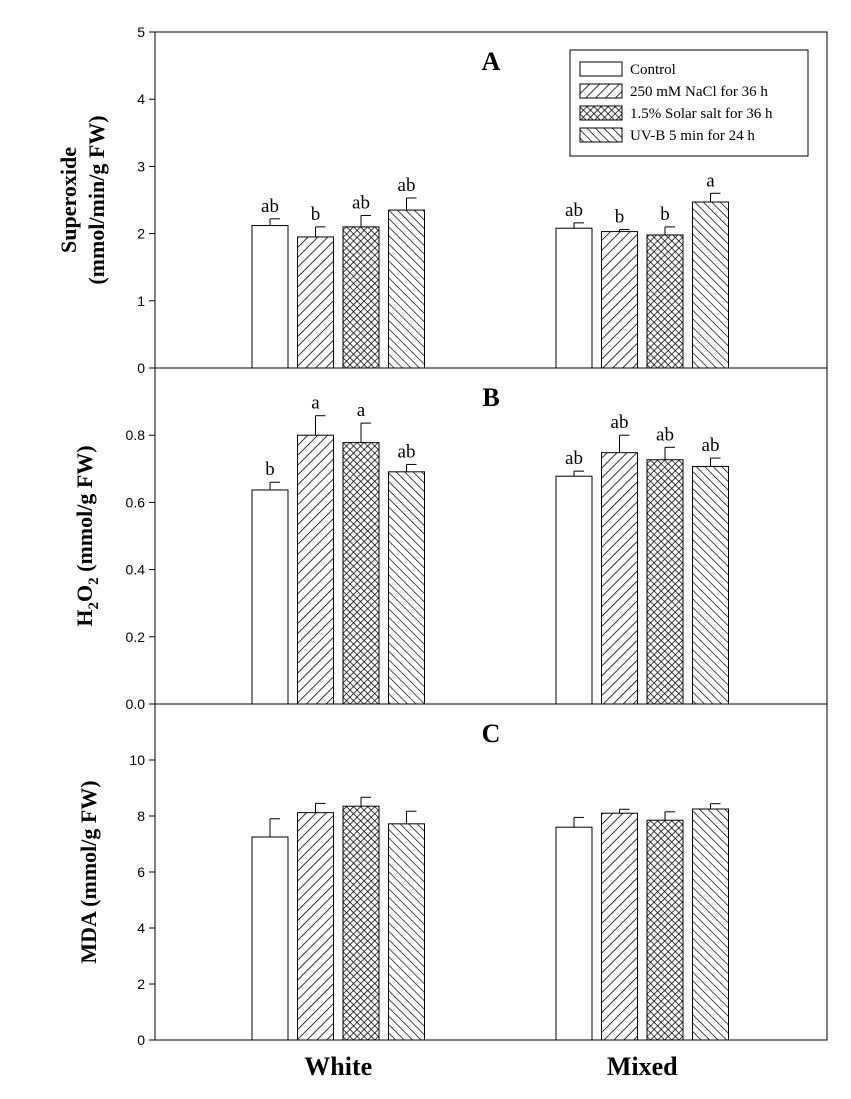  Describe the element at coordinates (701, 114) in the screenshot. I see `legend-label: 1.5% Solar salt for 36 h` at that location.